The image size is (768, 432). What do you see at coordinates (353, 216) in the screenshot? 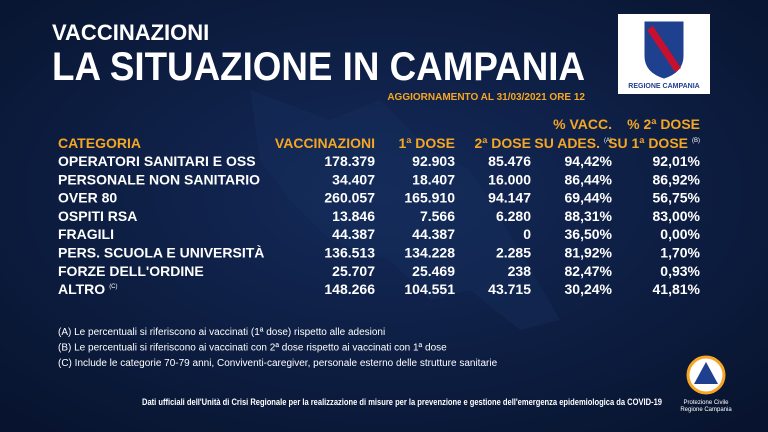
I see `cell-value: 13.846` at bounding box center [353, 216].